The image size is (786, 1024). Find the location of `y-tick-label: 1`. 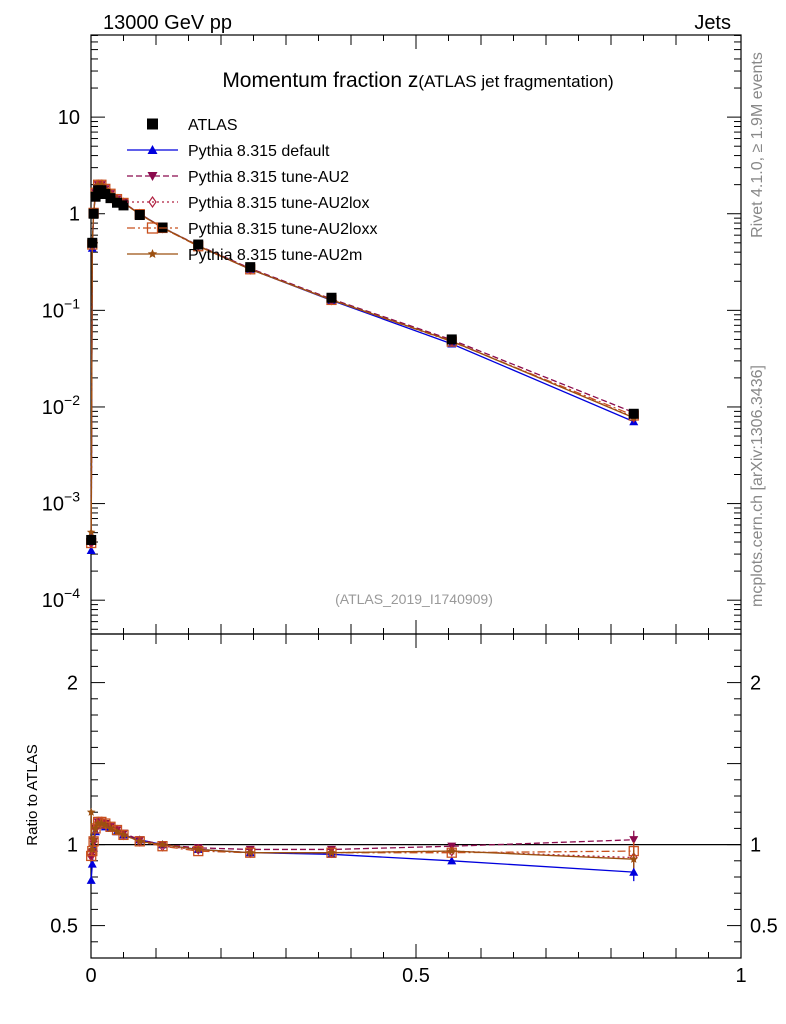

y-tick-label: 1 is located at coordinates (74, 215).